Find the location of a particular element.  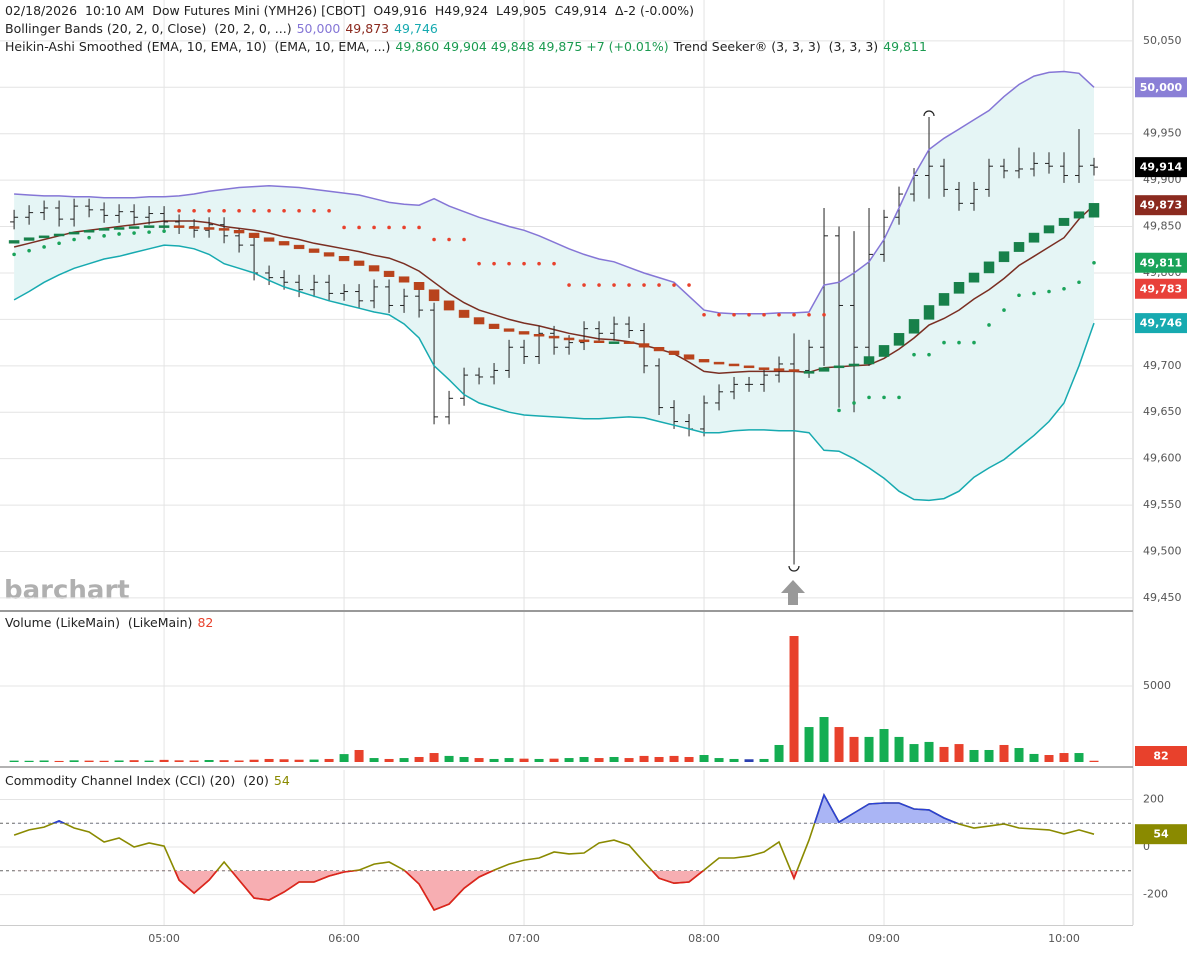

cci-lower-fill is located at coordinates (554, 890).